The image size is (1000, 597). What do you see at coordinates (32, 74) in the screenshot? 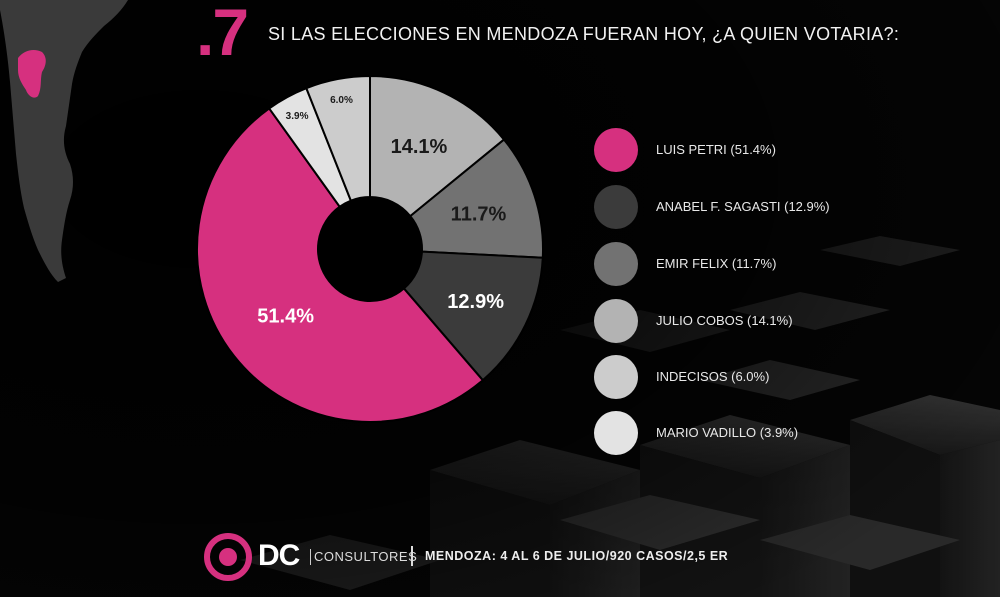
I see `mendoza-highlight` at bounding box center [32, 74].